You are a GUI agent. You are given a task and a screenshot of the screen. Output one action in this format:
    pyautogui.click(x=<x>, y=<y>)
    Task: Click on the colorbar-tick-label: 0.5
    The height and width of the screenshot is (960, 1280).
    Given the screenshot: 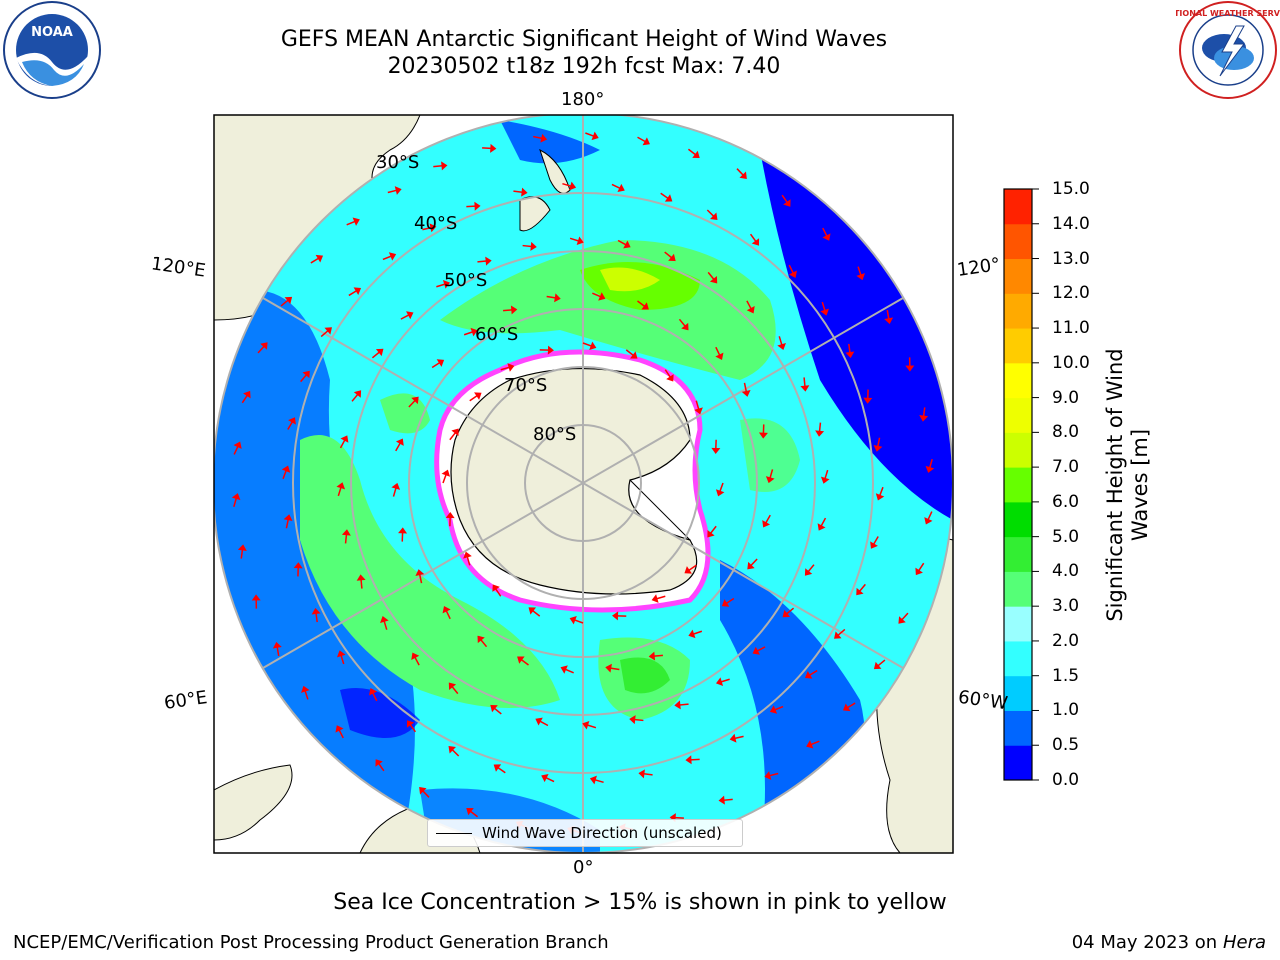 What is the action you would take?
    pyautogui.click(x=1066, y=745)
    